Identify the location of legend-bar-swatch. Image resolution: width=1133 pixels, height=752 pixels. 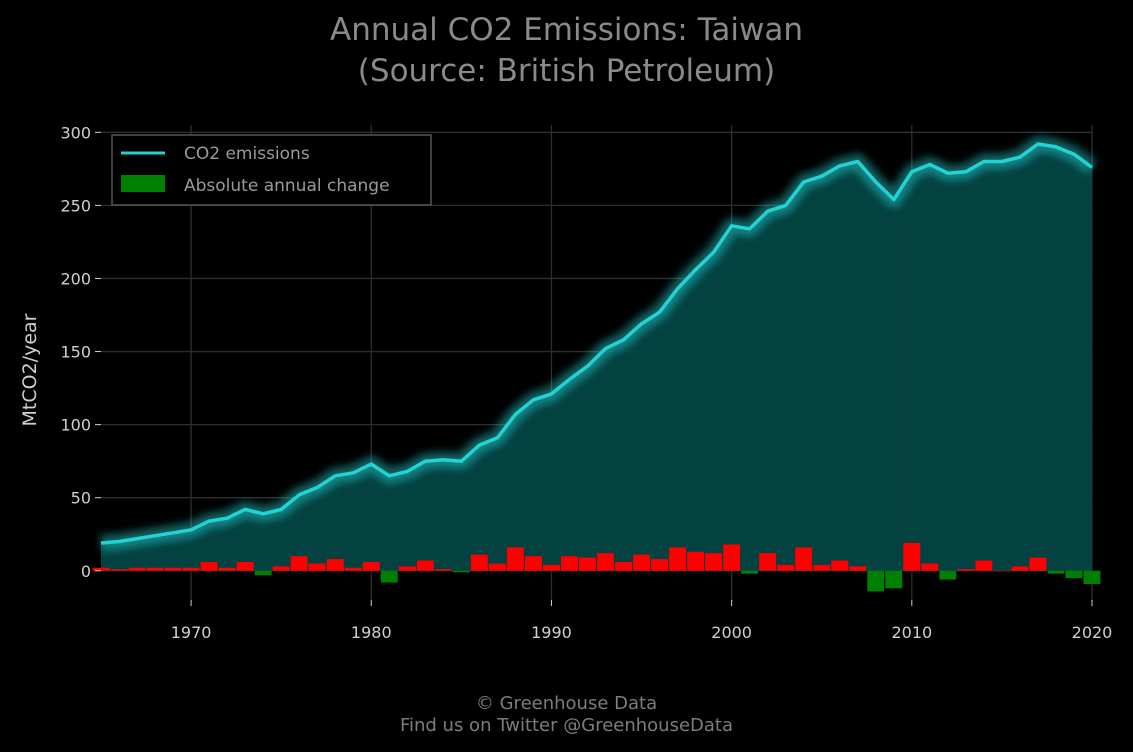
(143, 183).